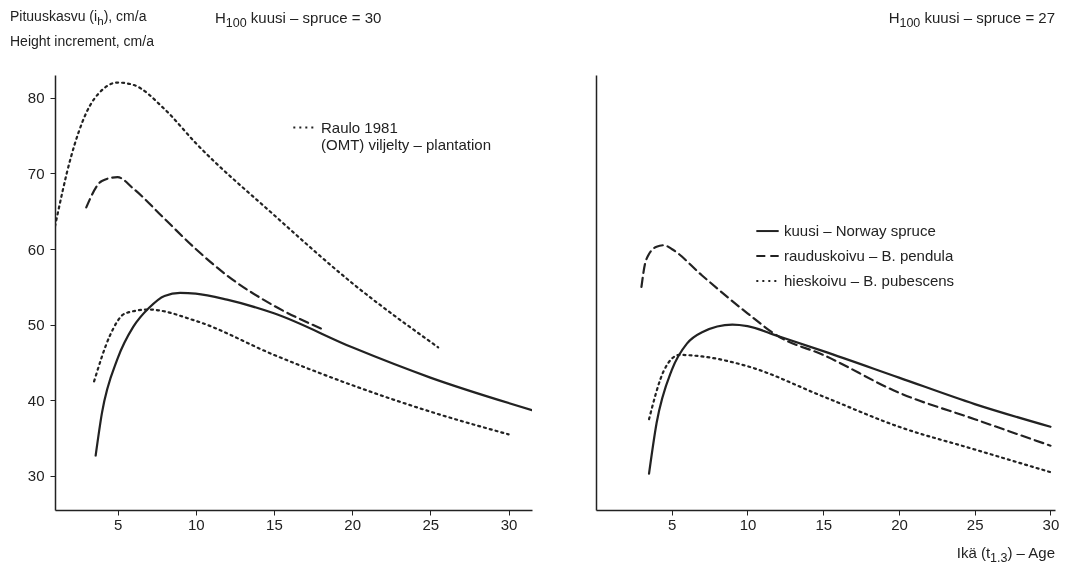 This screenshot has width=1068, height=573. What do you see at coordinates (298, 20) in the screenshot?
I see `chart-title: H$_{100}$ kuusi – spruce = 30` at bounding box center [298, 20].